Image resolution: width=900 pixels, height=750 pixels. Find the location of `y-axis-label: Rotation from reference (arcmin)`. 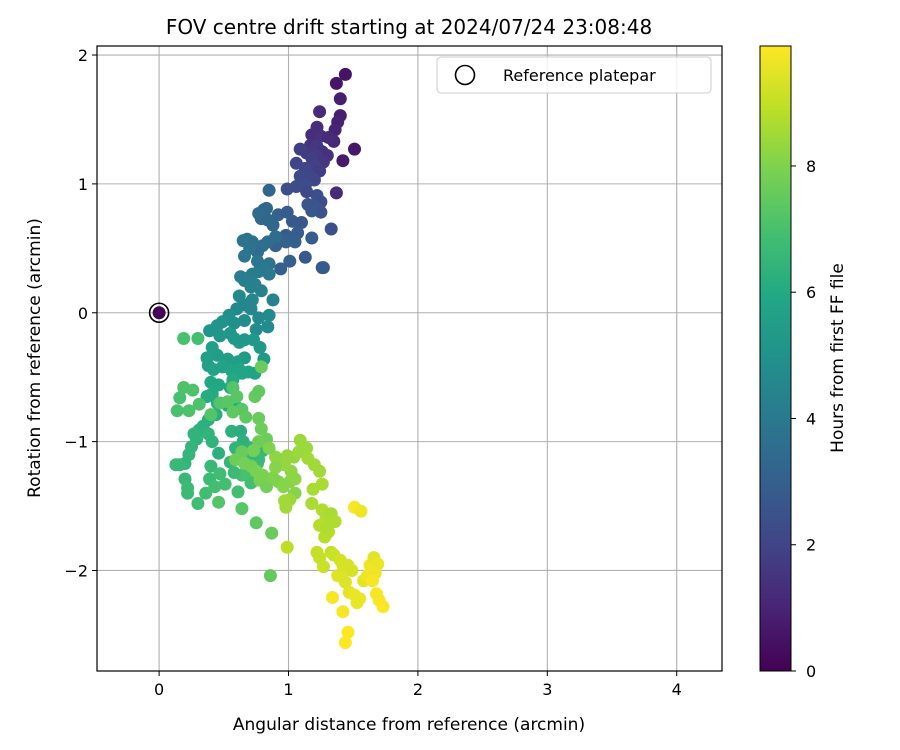

y-axis-label: Rotation from reference (arcmin) is located at coordinates (35, 358).